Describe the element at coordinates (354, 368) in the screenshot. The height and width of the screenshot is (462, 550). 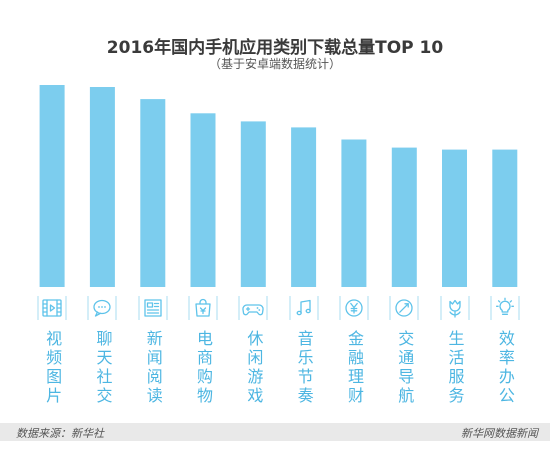
I see `category-label: 金融理财` at that location.